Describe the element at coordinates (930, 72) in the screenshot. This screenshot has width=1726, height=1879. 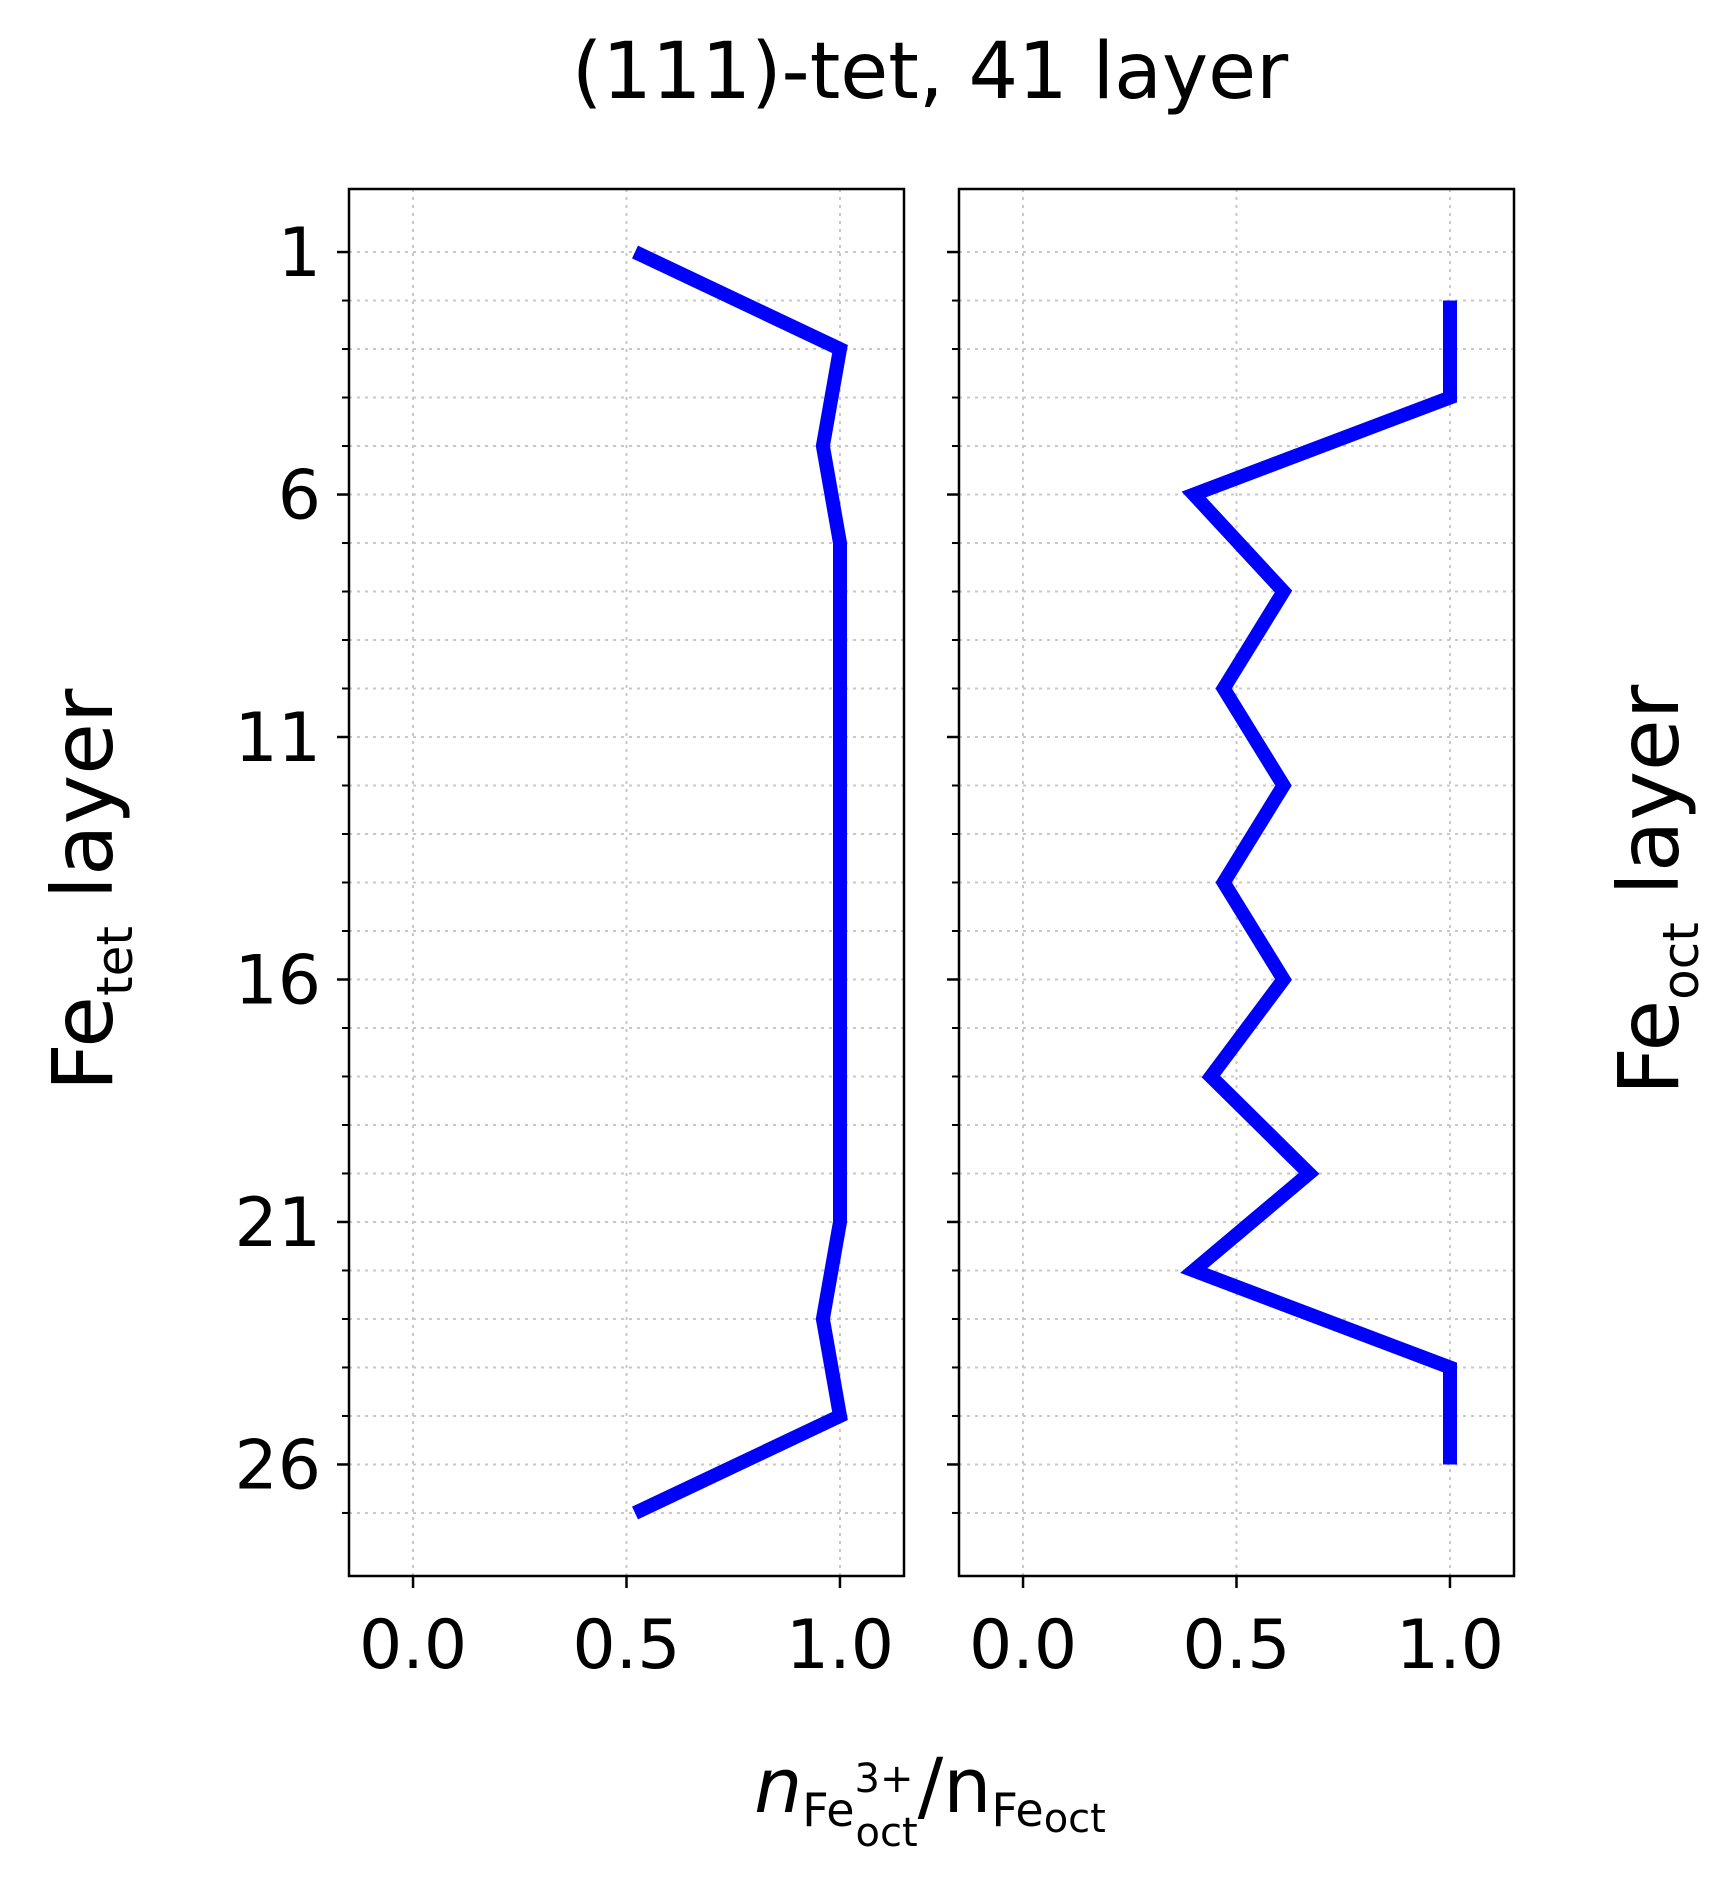
I see `chart-title: (111)-tet, 41 layer` at that location.